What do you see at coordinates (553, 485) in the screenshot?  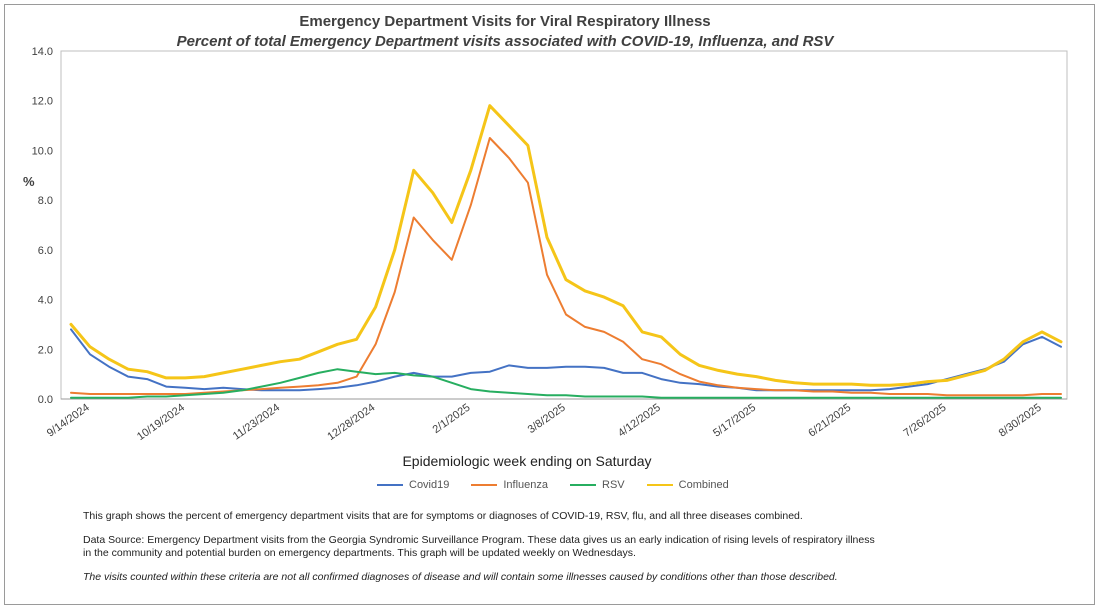 I see `chart-legend: Covid19 Influenza RSV Combined` at bounding box center [553, 485].